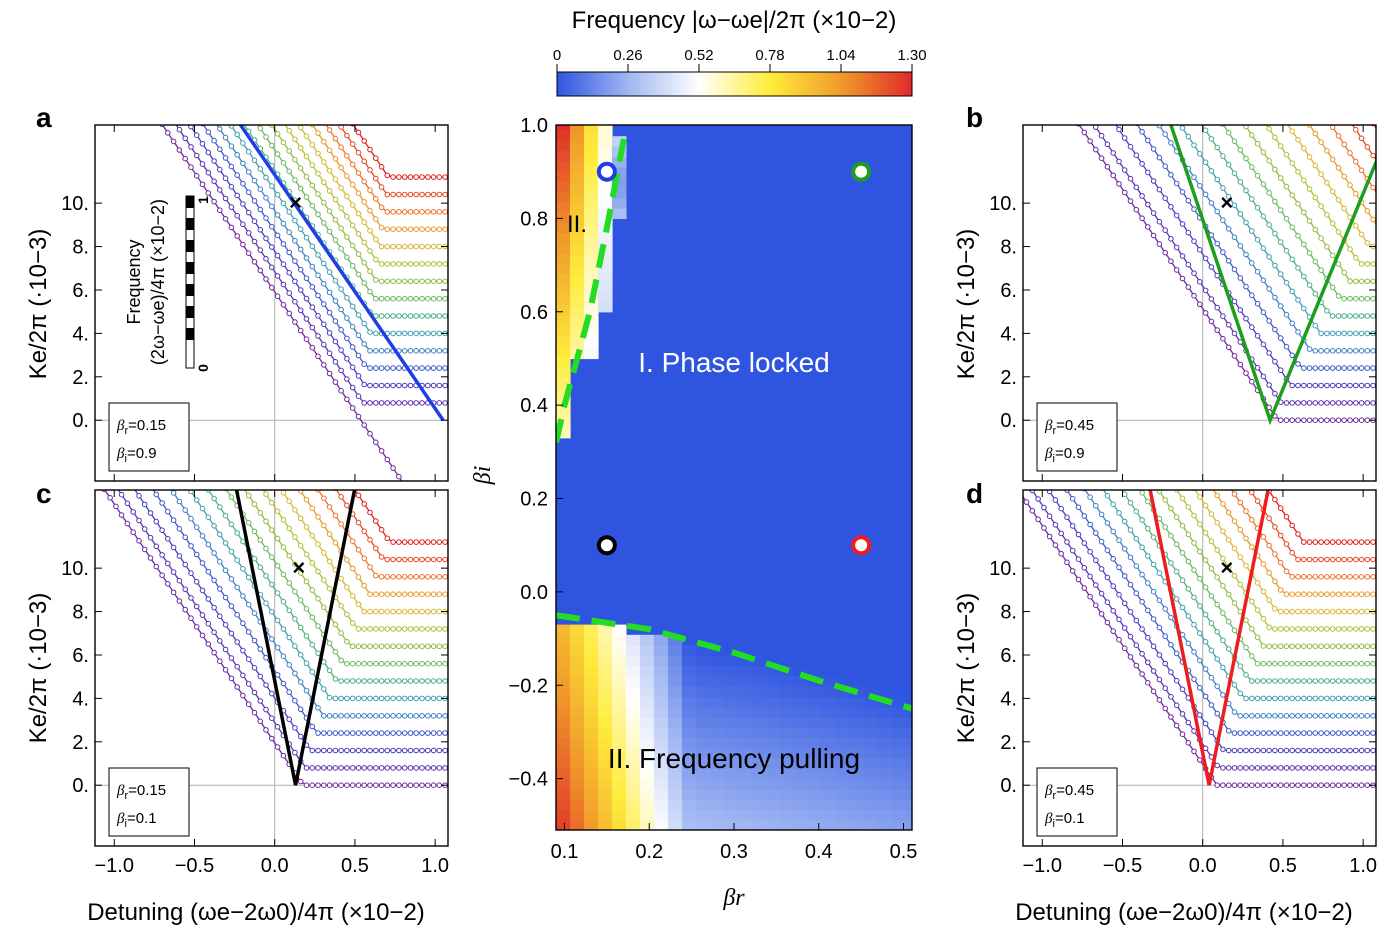  I want to click on tuning-curve, so click(1294, 542).